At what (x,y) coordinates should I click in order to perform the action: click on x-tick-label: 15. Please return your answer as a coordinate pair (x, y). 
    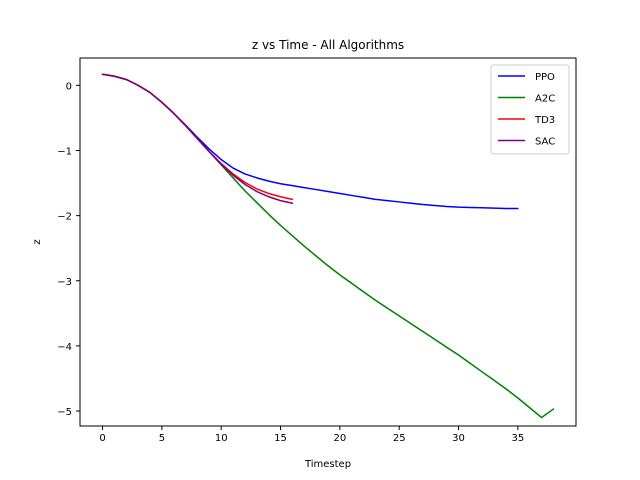
    Looking at the image, I should click on (280, 438).